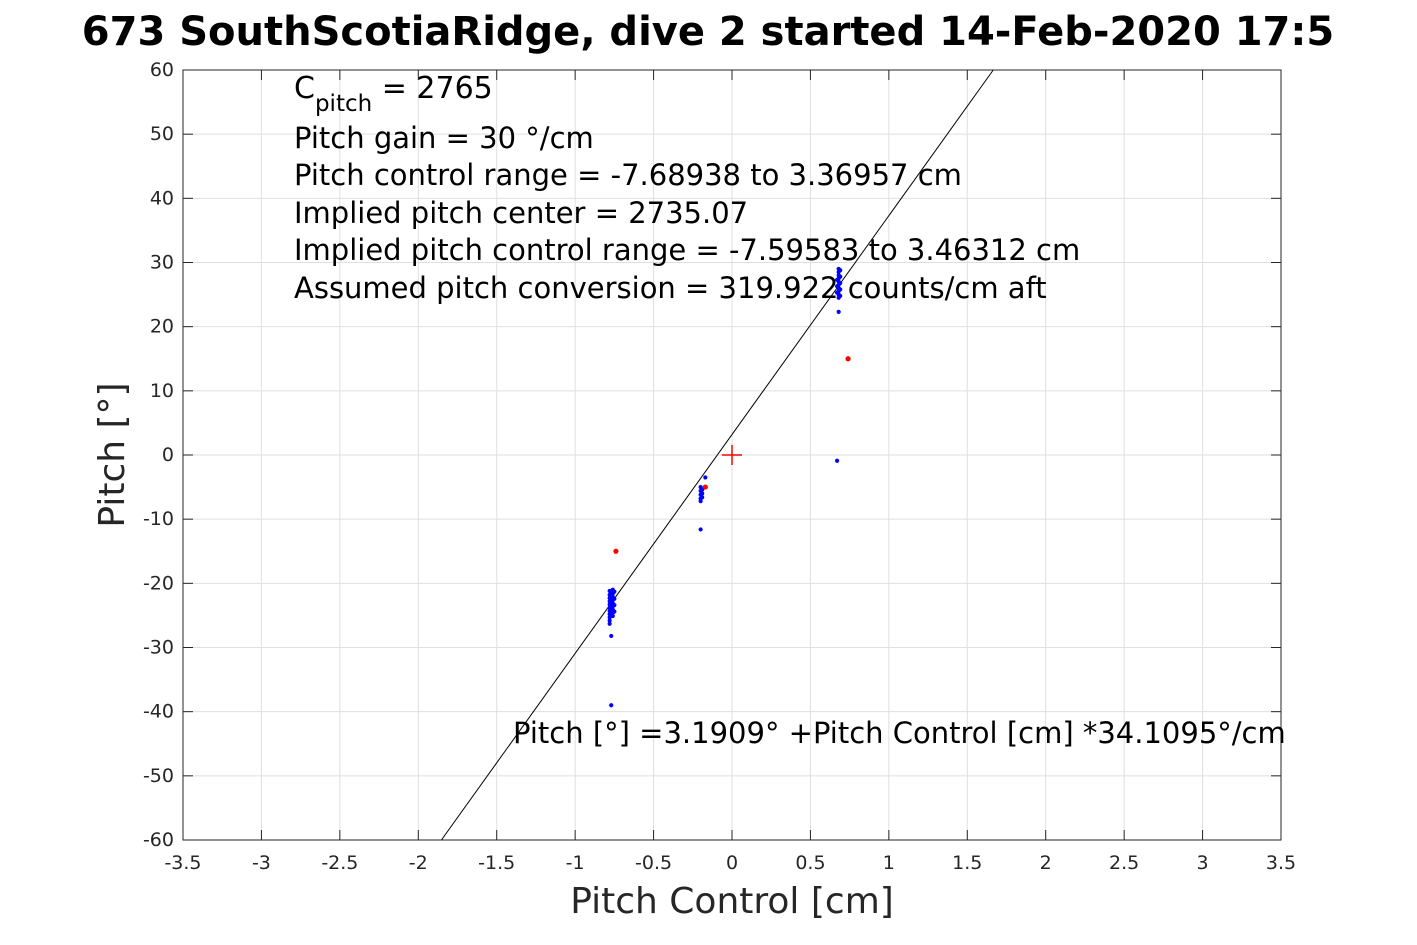 The image size is (1417, 945). What do you see at coordinates (496, 863) in the screenshot?
I see `x-tick-label: -1.5` at bounding box center [496, 863].